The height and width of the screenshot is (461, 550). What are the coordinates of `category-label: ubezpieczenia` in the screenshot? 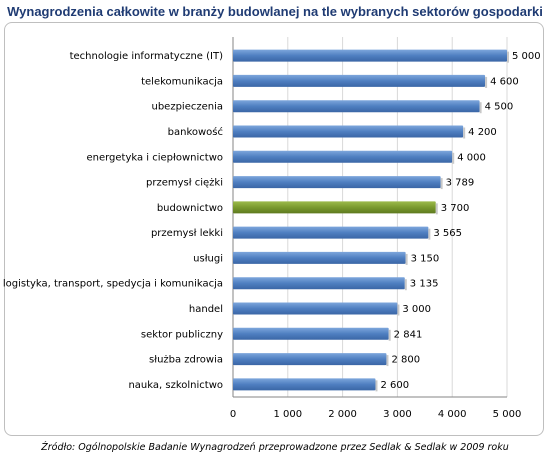 It's located at (187, 107).